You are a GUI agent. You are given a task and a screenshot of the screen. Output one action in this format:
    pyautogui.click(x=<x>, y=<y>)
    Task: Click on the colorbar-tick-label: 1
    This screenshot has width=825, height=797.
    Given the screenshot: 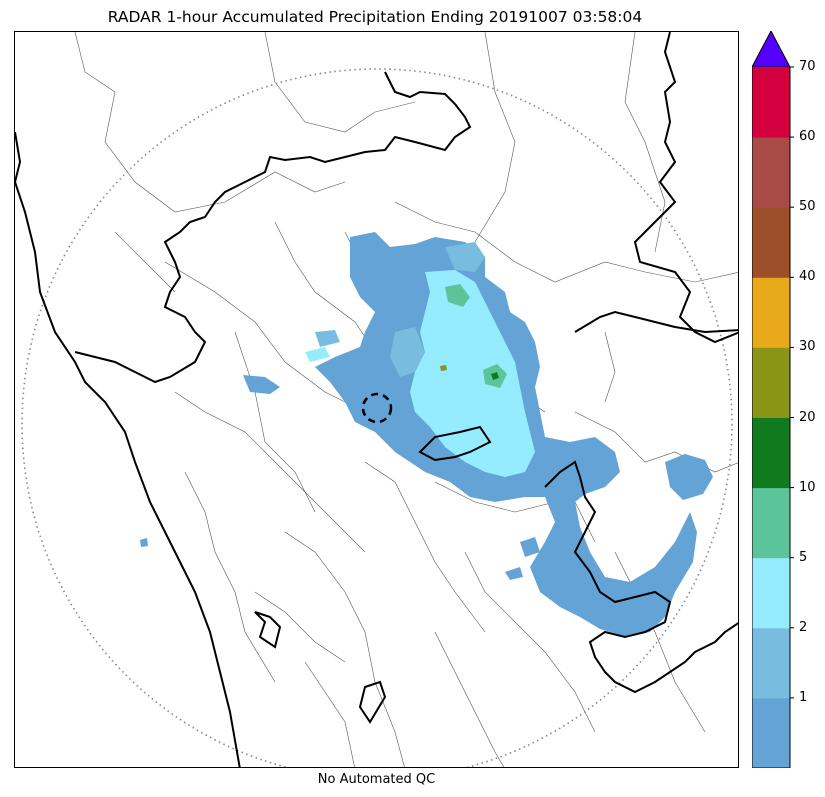 What is the action you would take?
    pyautogui.click(x=803, y=697)
    